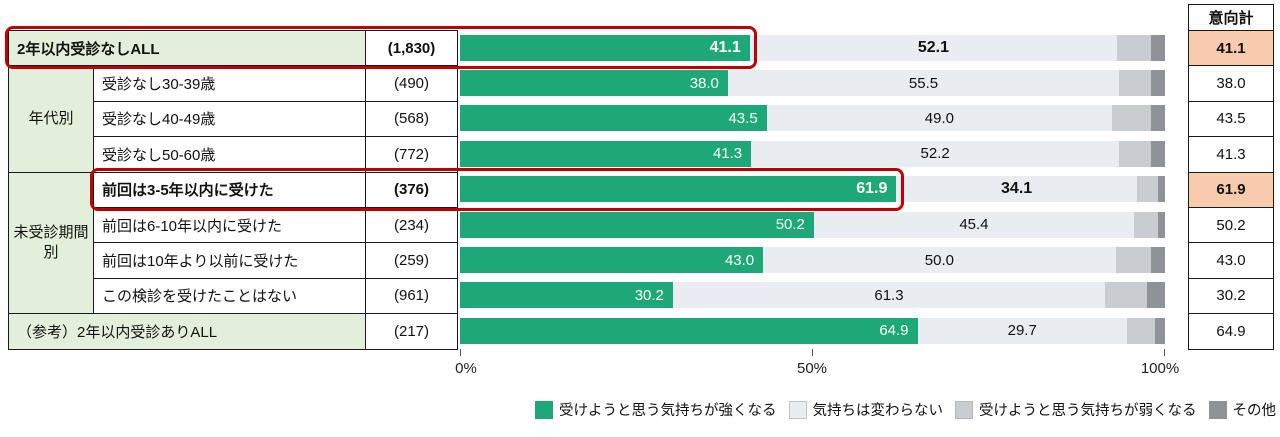 The width and height of the screenshot is (1280, 437). I want to click on segment-strong: 30.2, so click(566, 295).